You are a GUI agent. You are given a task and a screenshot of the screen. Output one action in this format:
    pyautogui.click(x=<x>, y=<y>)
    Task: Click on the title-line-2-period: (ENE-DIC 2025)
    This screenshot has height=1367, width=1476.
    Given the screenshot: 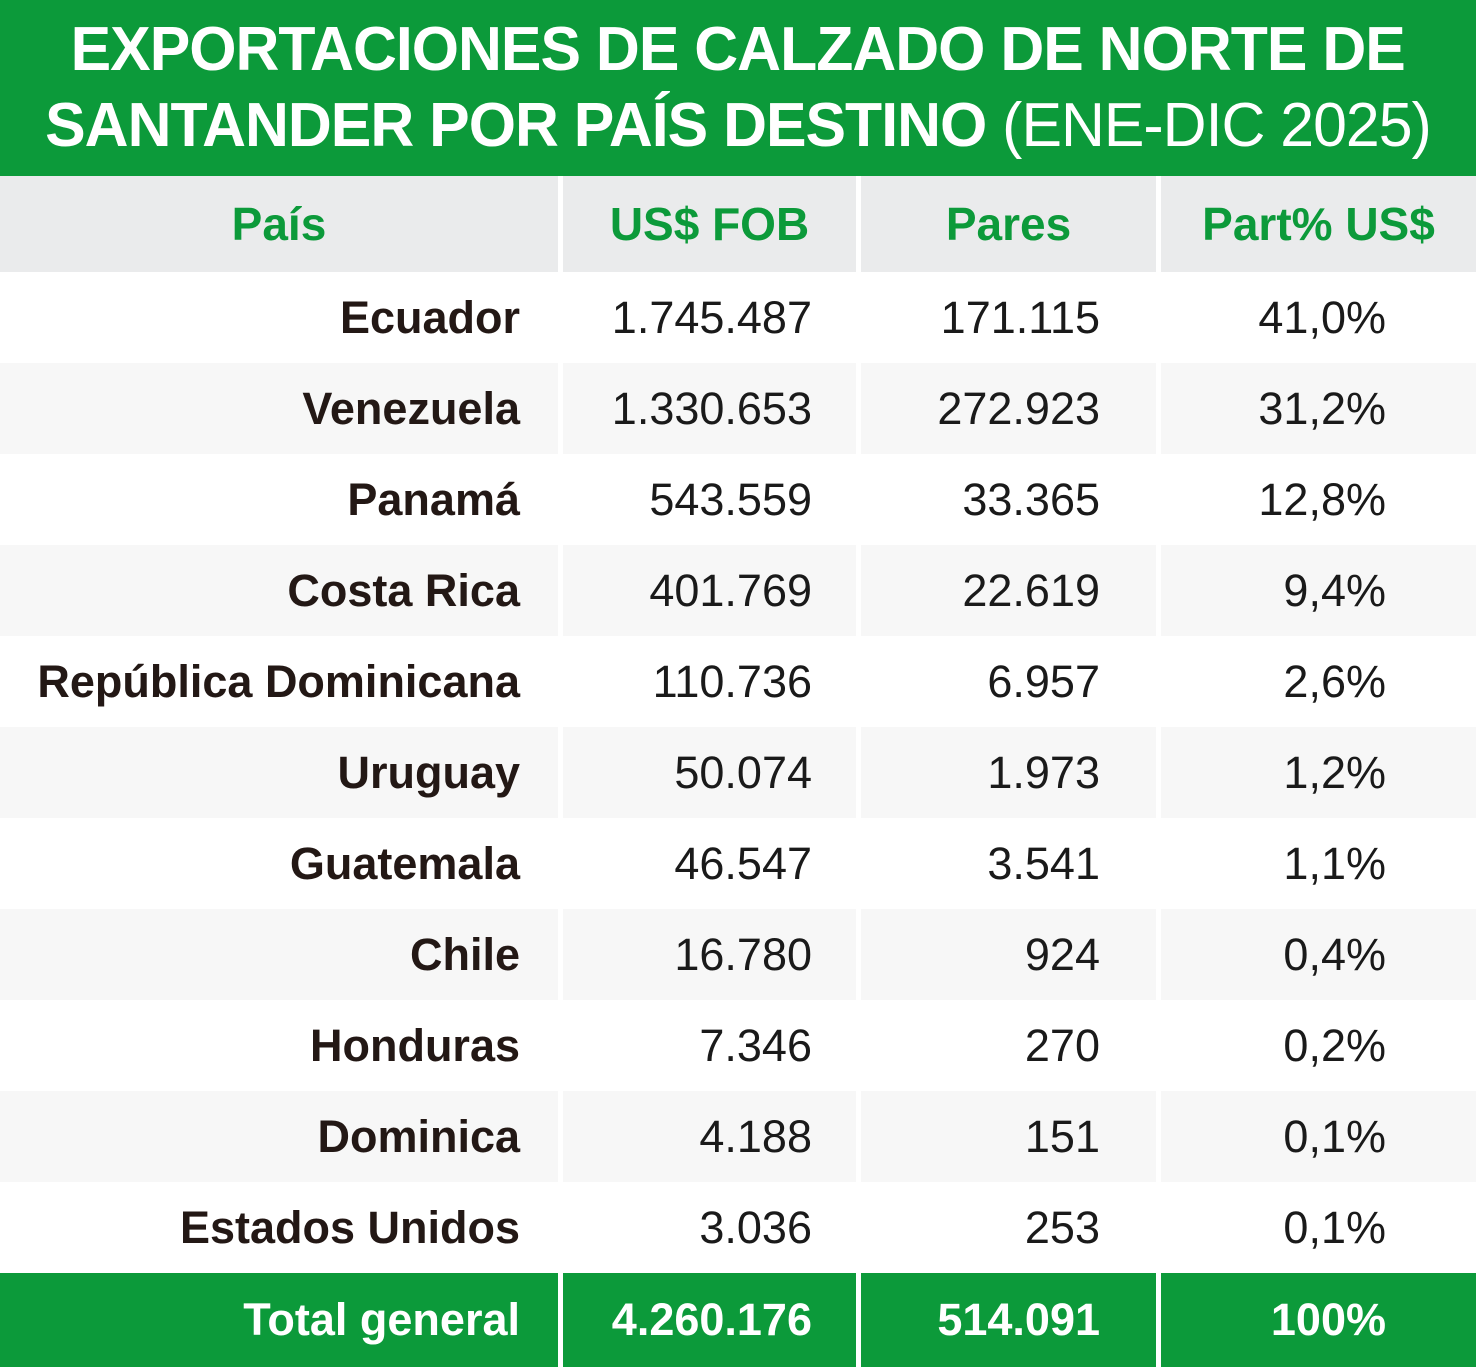 What is the action you would take?
    pyautogui.click(x=1217, y=125)
    